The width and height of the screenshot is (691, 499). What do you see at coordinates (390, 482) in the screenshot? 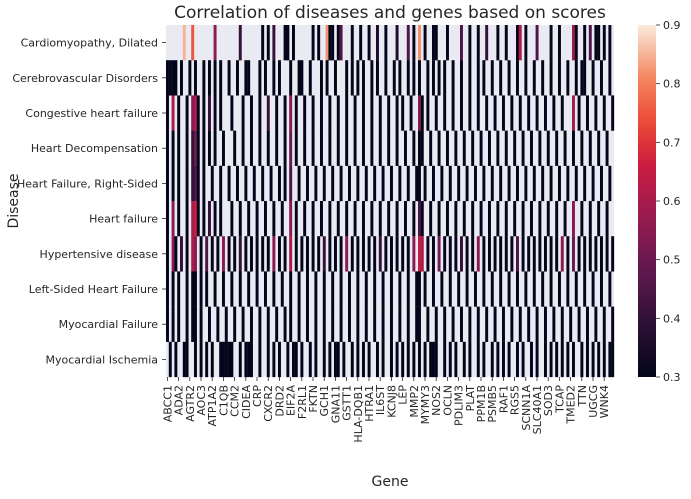
I see `x-axis-label: Gene` at bounding box center [390, 482].